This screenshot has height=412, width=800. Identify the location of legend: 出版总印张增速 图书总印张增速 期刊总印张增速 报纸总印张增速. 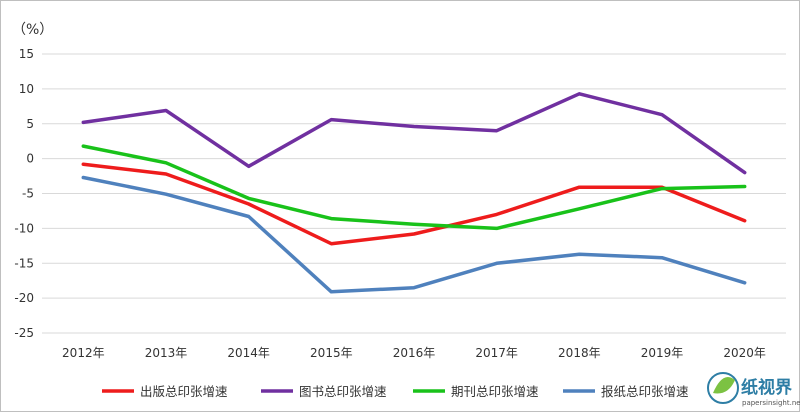
(395, 391).